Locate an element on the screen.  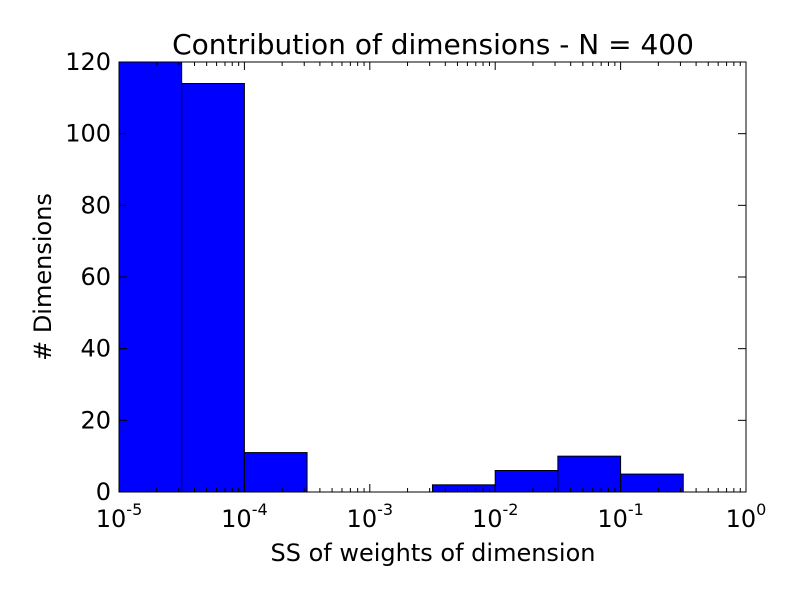
x-tick-label: 10⁻⁵ is located at coordinates (119, 516).